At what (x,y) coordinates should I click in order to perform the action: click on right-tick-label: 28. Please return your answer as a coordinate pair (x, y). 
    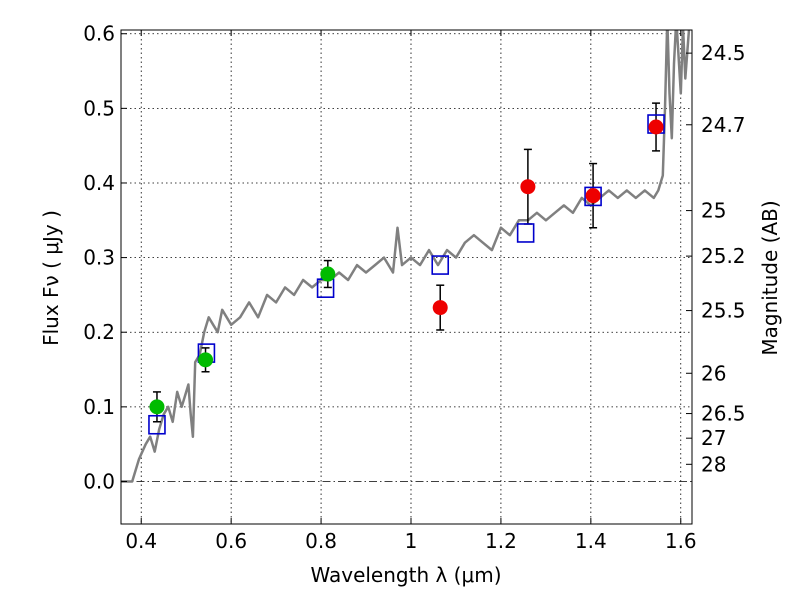
    Looking at the image, I should click on (713, 464).